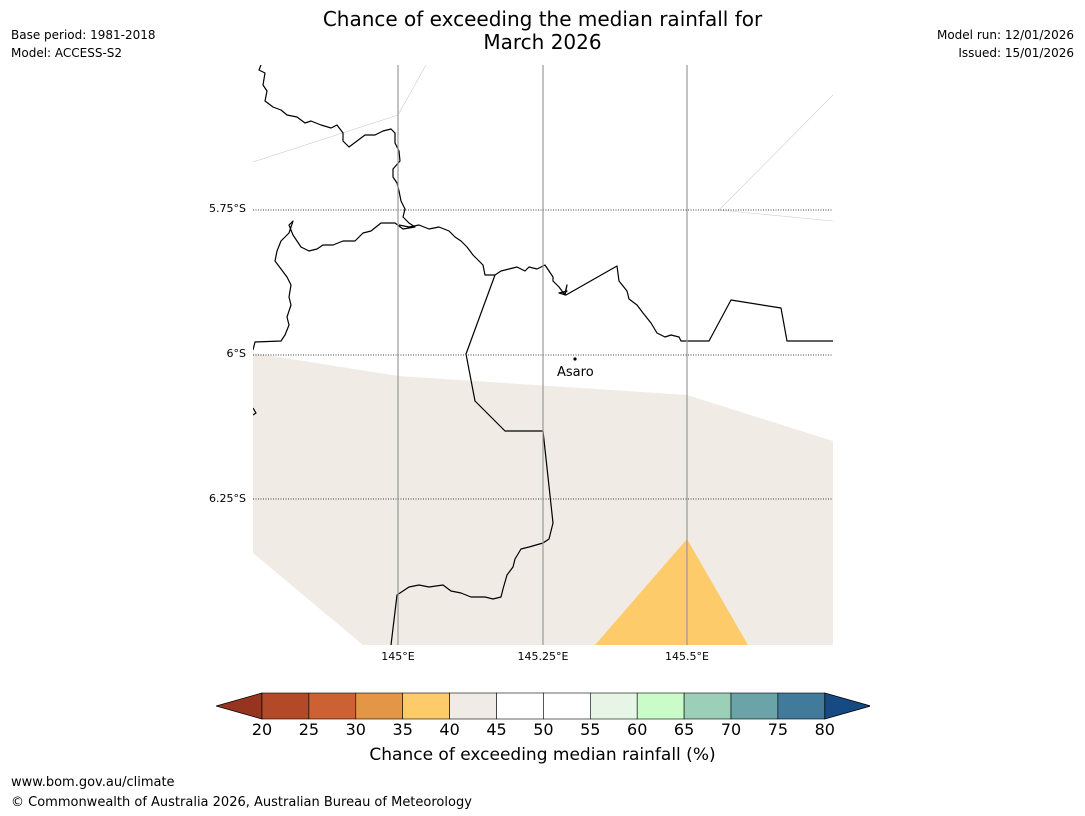 This screenshot has height=816, width=1085. What do you see at coordinates (1005, 35) in the screenshot?
I see `model-run: Model run: 12/01/2026` at bounding box center [1005, 35].